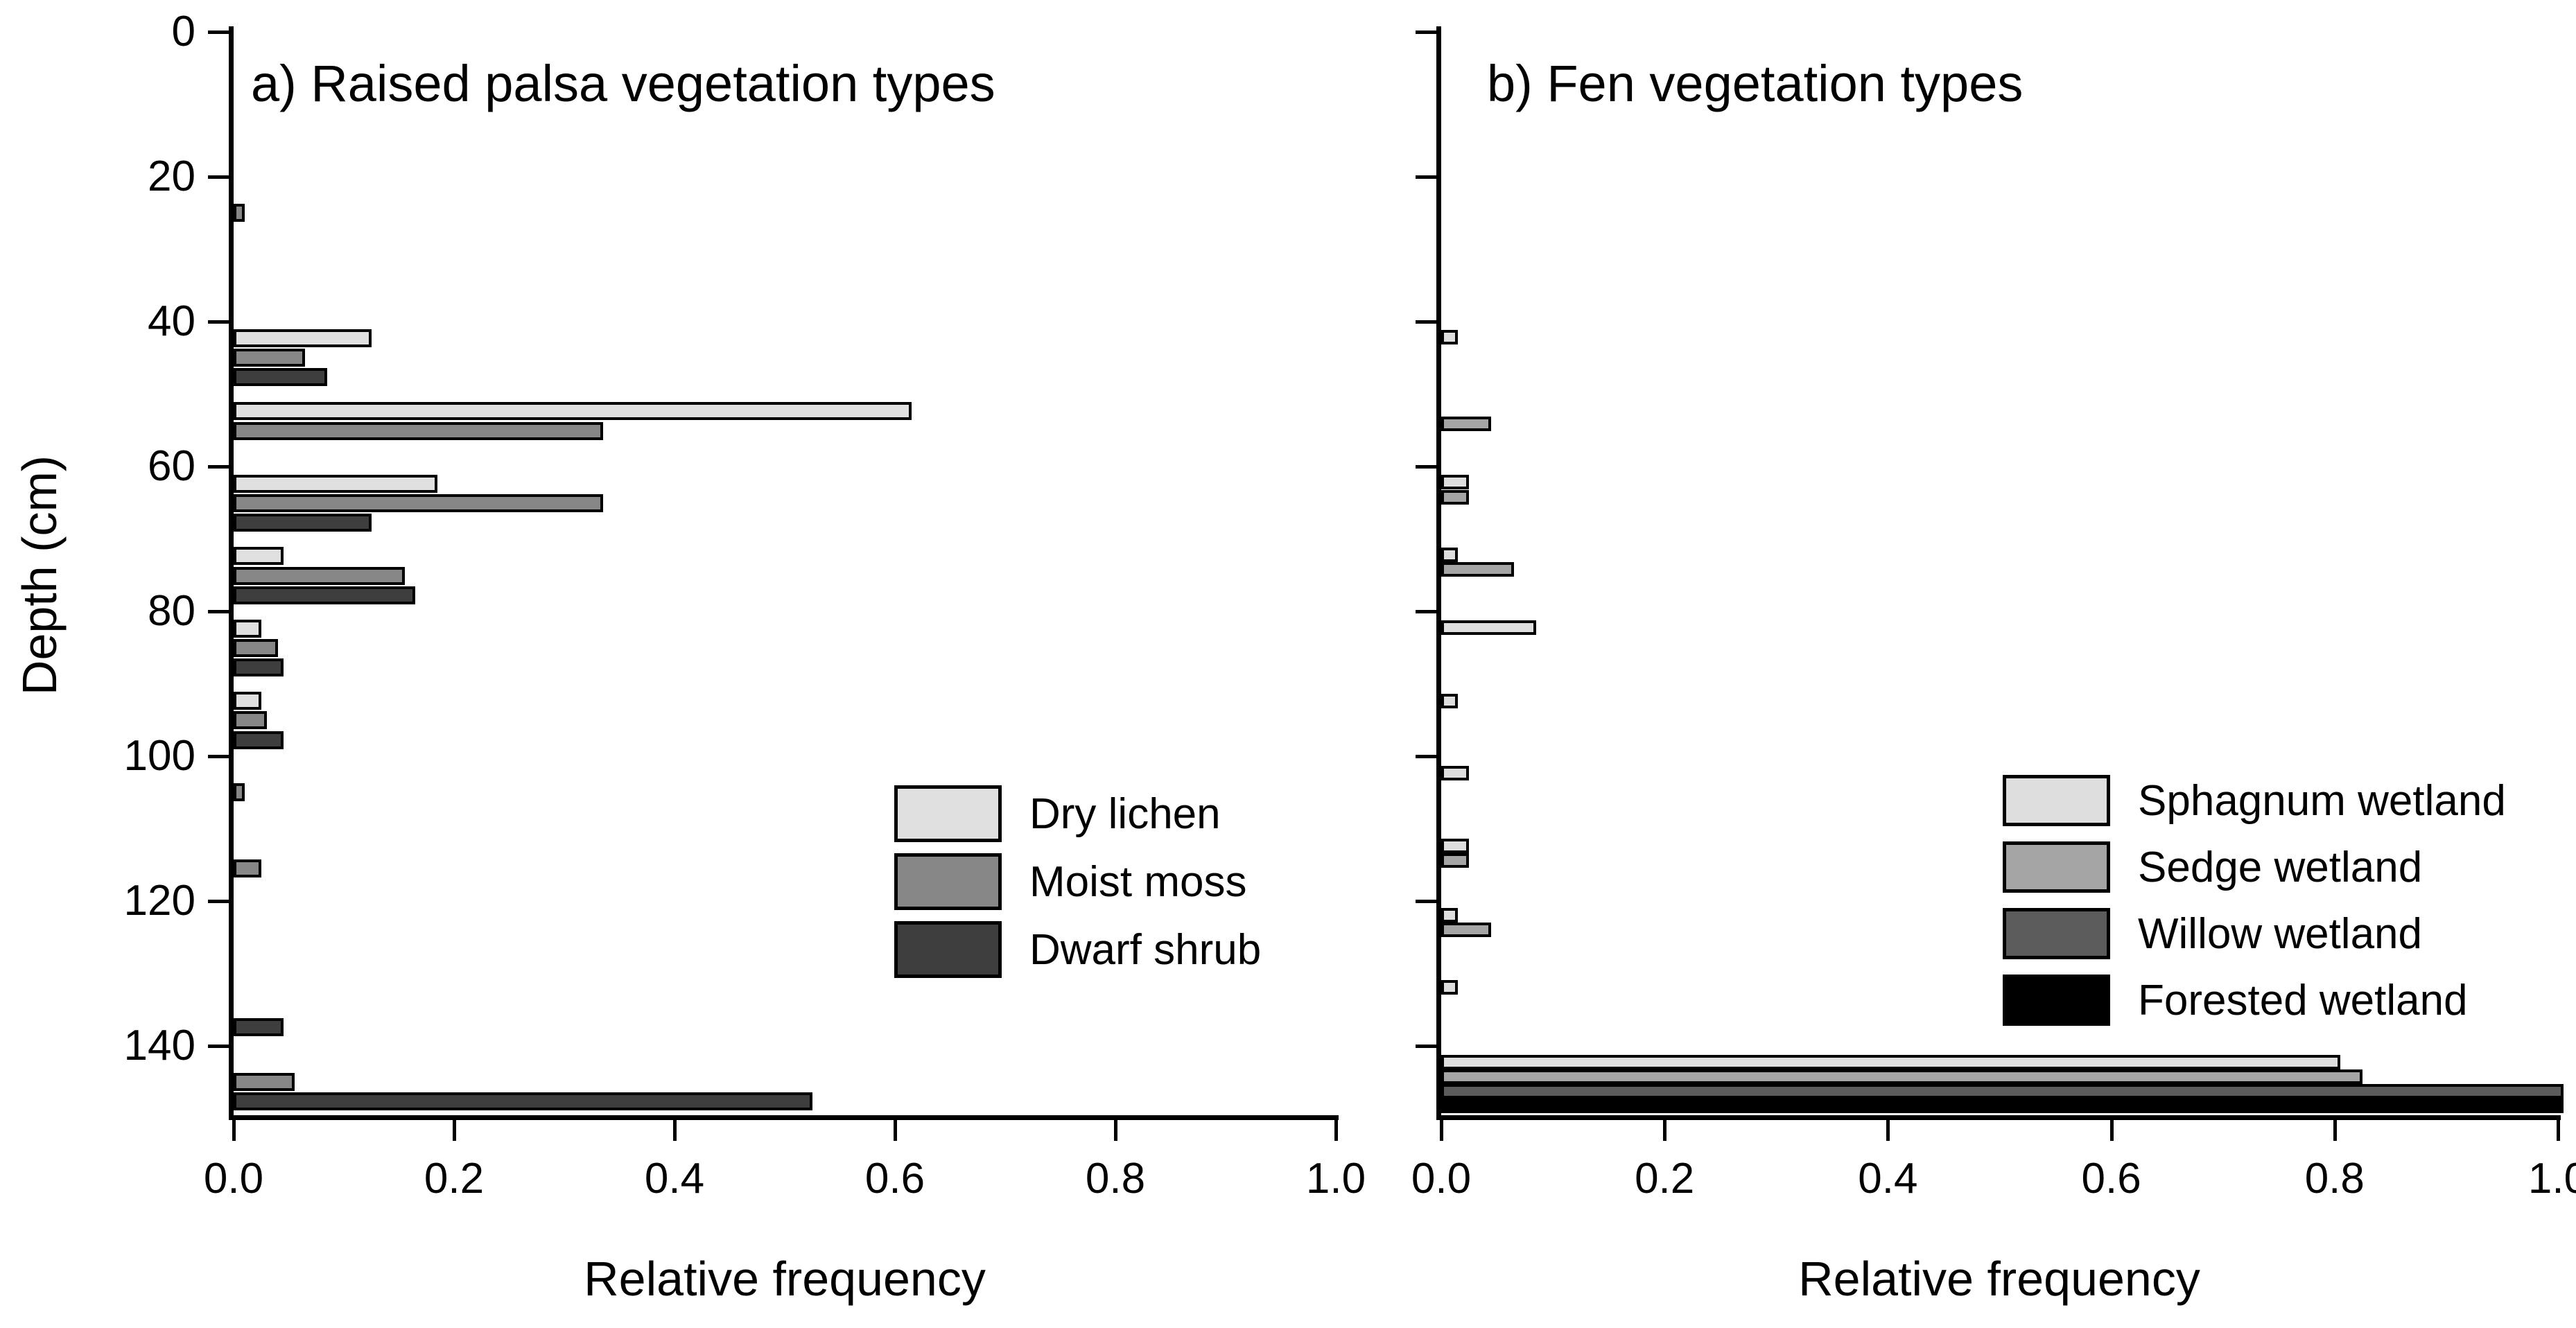  Describe the element at coordinates (171, 176) in the screenshot. I see `y-tick-label: 20` at that location.